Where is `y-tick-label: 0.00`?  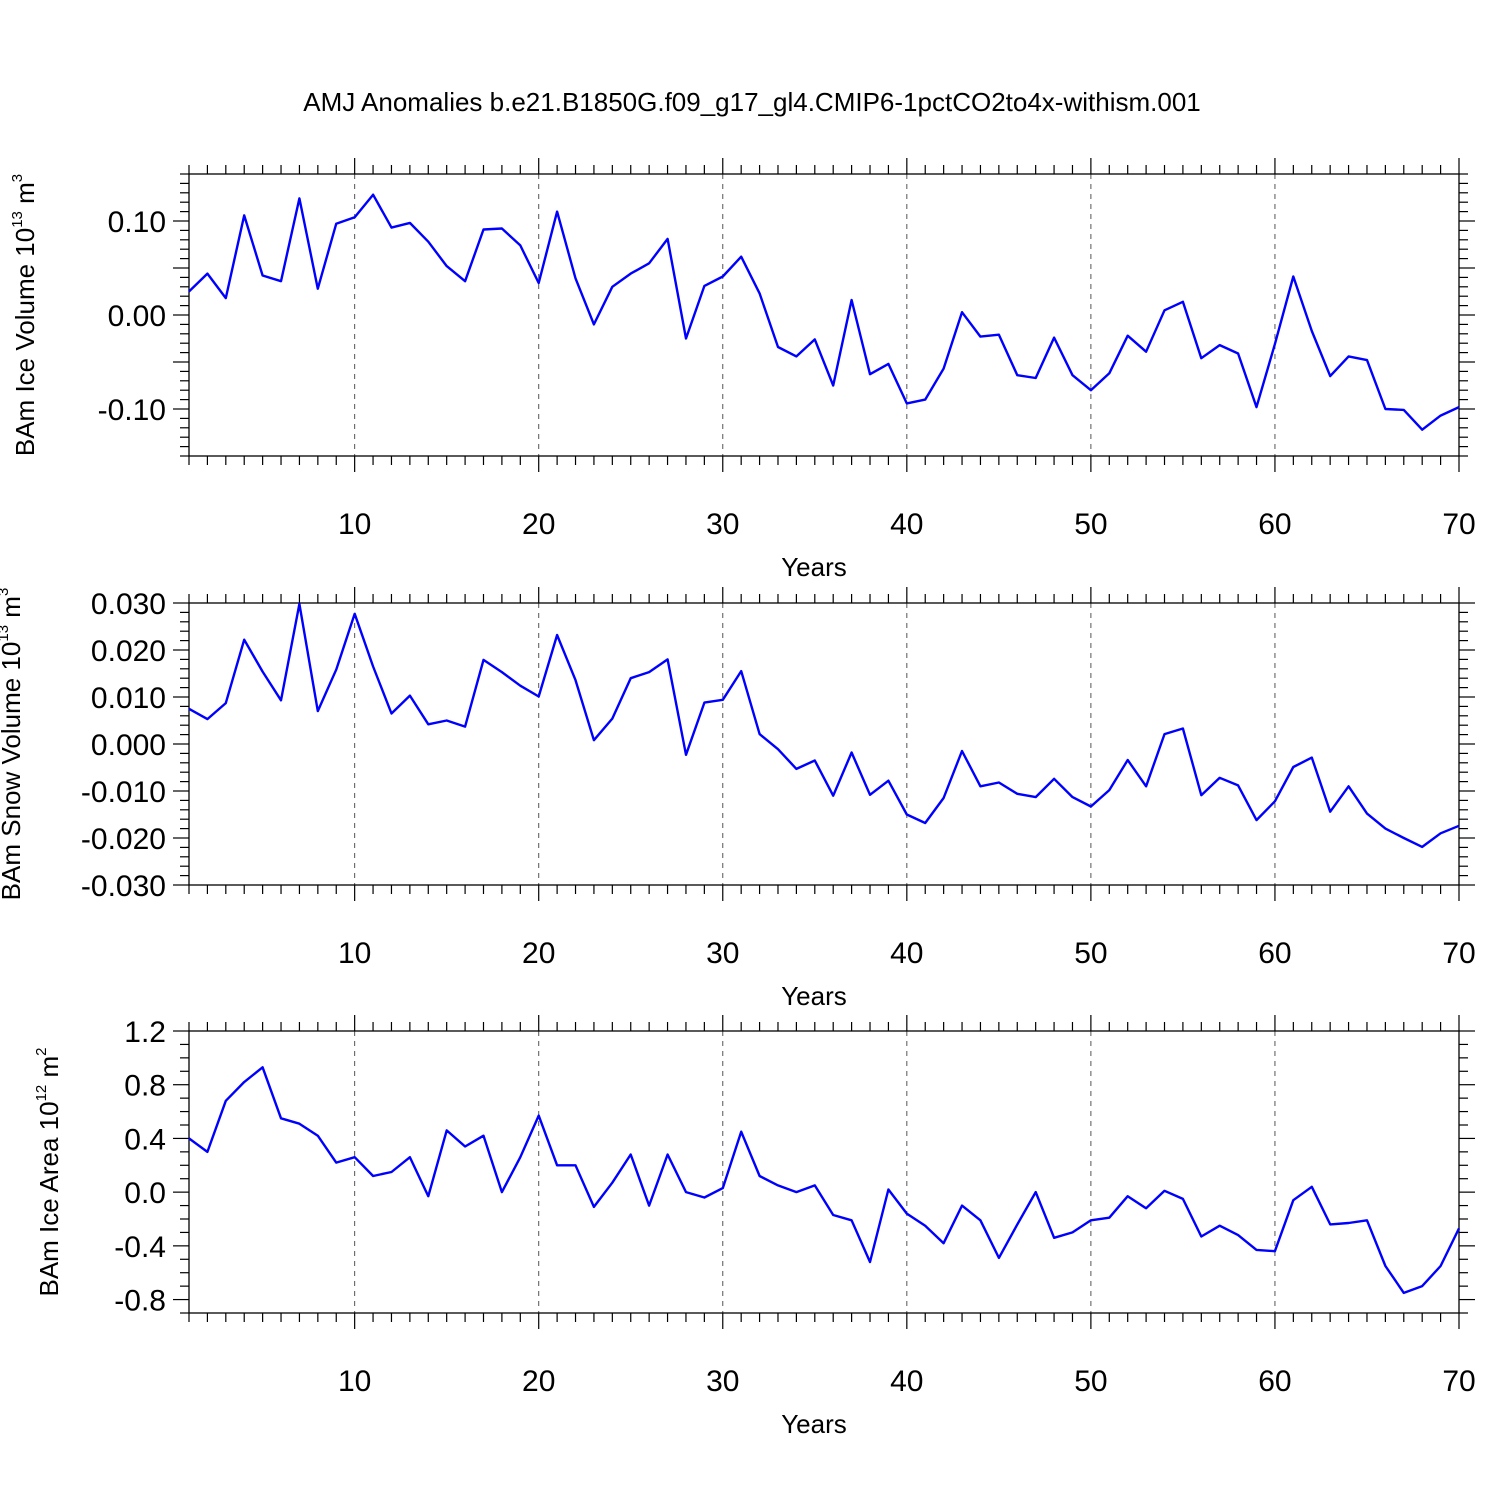
y-tick-label: 0.00 is located at coordinates (137, 316).